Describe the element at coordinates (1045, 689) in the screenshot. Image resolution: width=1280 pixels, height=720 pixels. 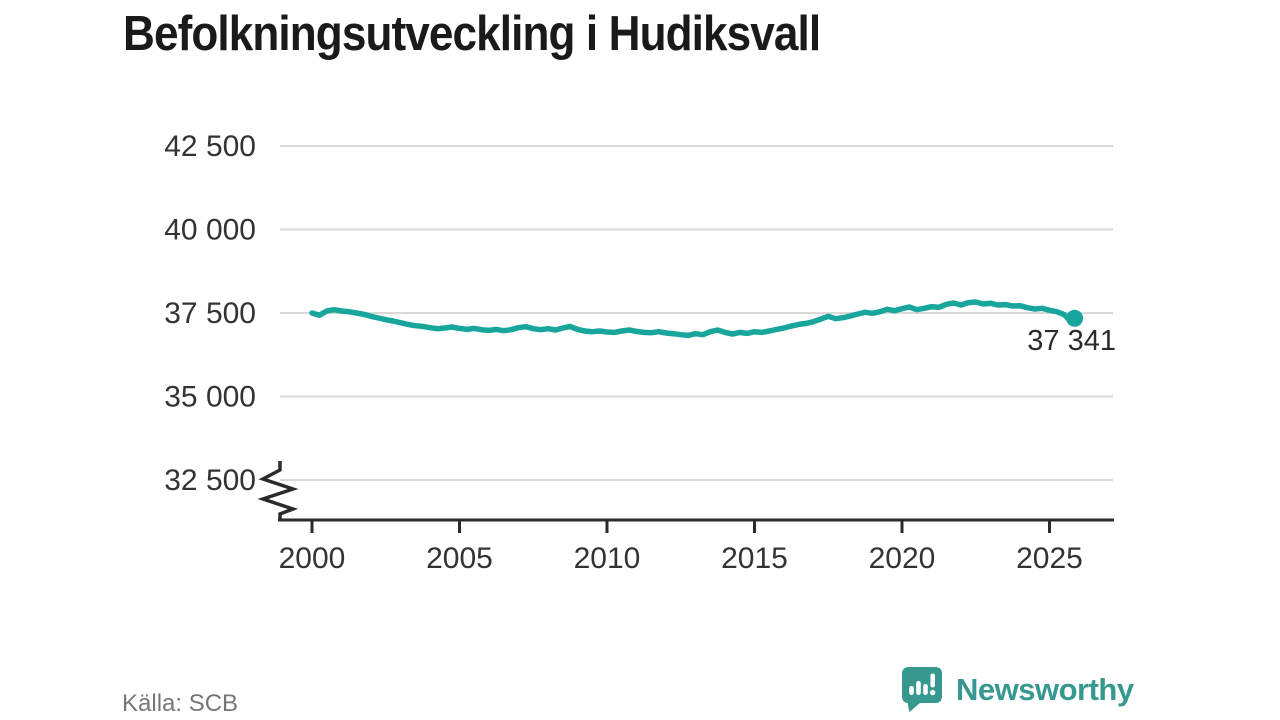
I see `brand-name: Newsworthy` at that location.